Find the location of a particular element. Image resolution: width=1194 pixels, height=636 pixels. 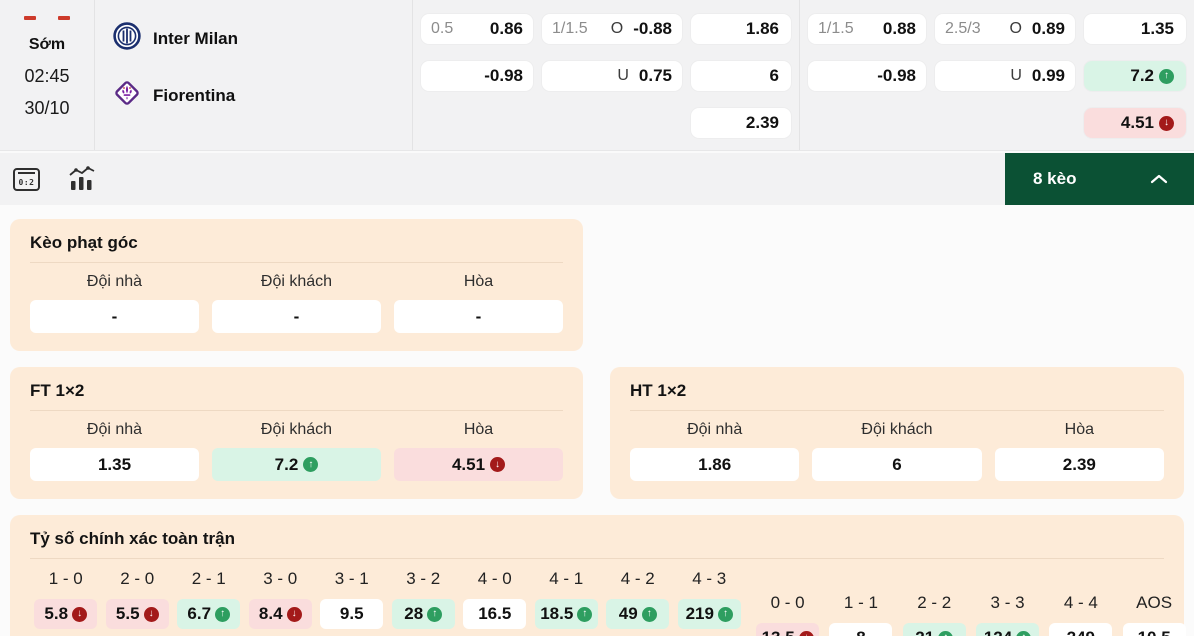

ht-draw-cell: 2.39 is located at coordinates (1079, 464).